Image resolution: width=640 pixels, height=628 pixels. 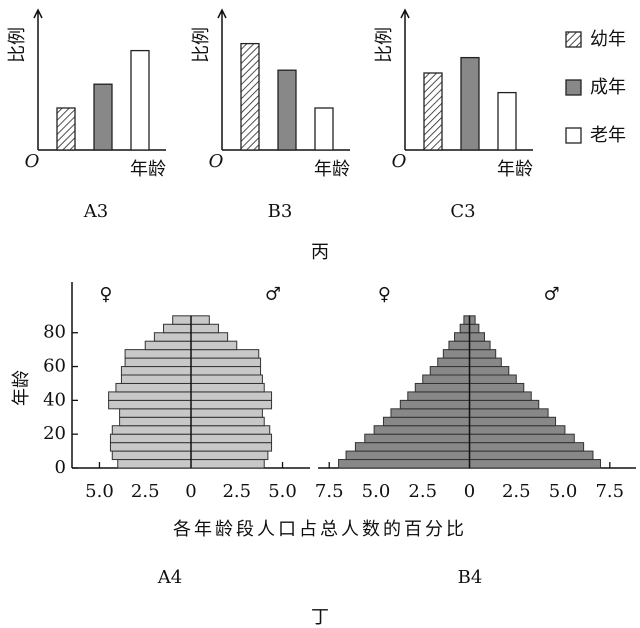 What do you see at coordinates (320, 252) in the screenshot?
I see `caption: 丙` at bounding box center [320, 252].